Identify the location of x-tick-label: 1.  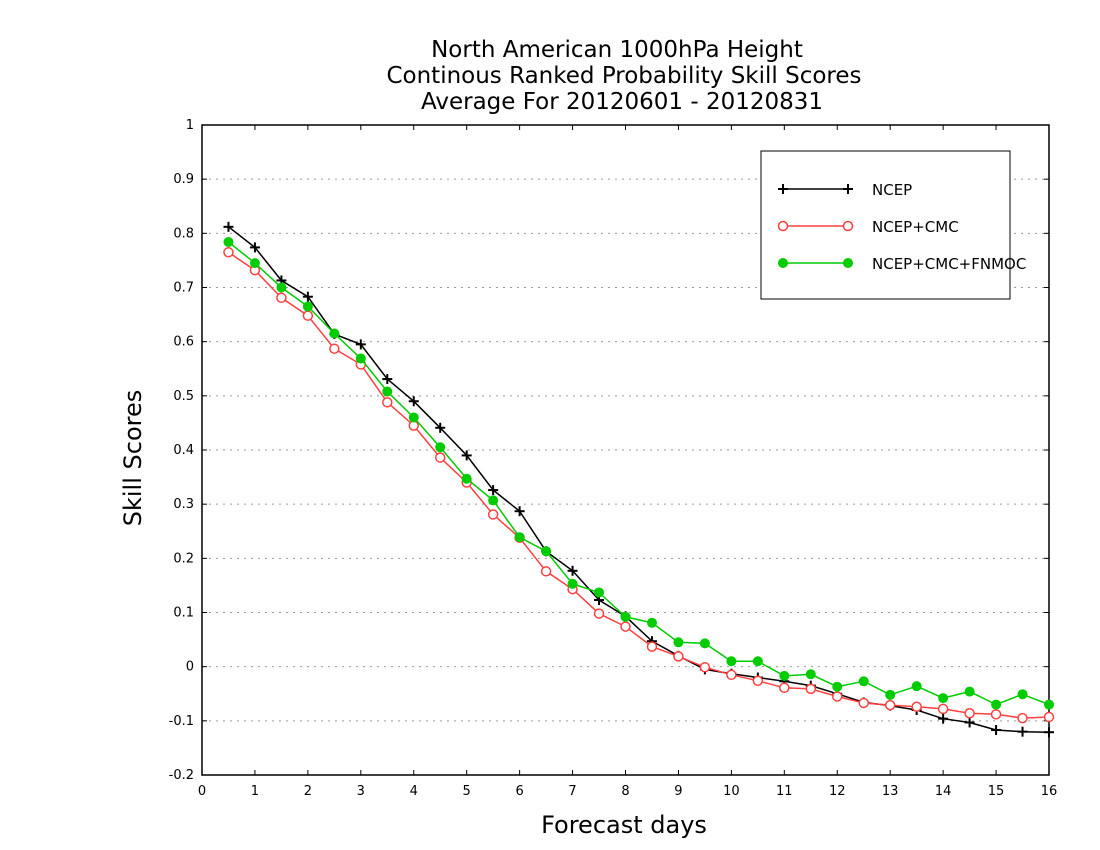
(255, 791).